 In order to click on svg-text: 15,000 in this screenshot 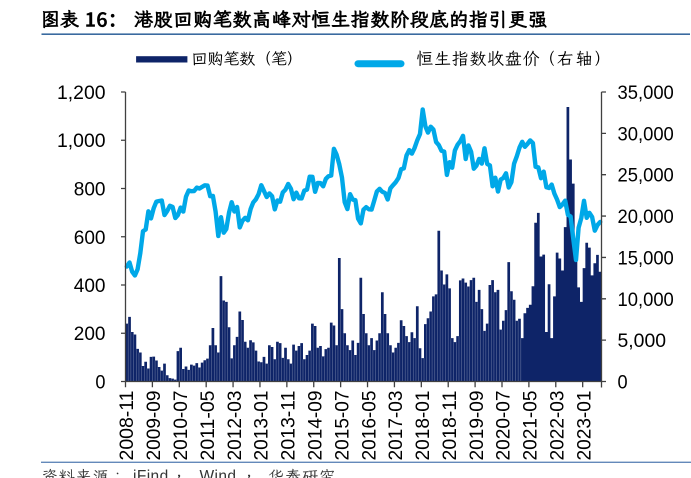, I will do `click(646, 258)`.